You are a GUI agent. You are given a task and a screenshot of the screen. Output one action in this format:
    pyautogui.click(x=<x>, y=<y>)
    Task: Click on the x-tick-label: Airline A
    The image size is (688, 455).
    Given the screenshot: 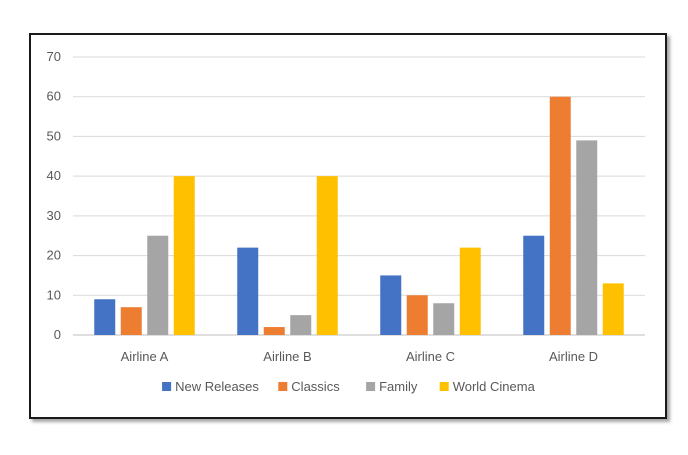 What is the action you would take?
    pyautogui.click(x=145, y=356)
    